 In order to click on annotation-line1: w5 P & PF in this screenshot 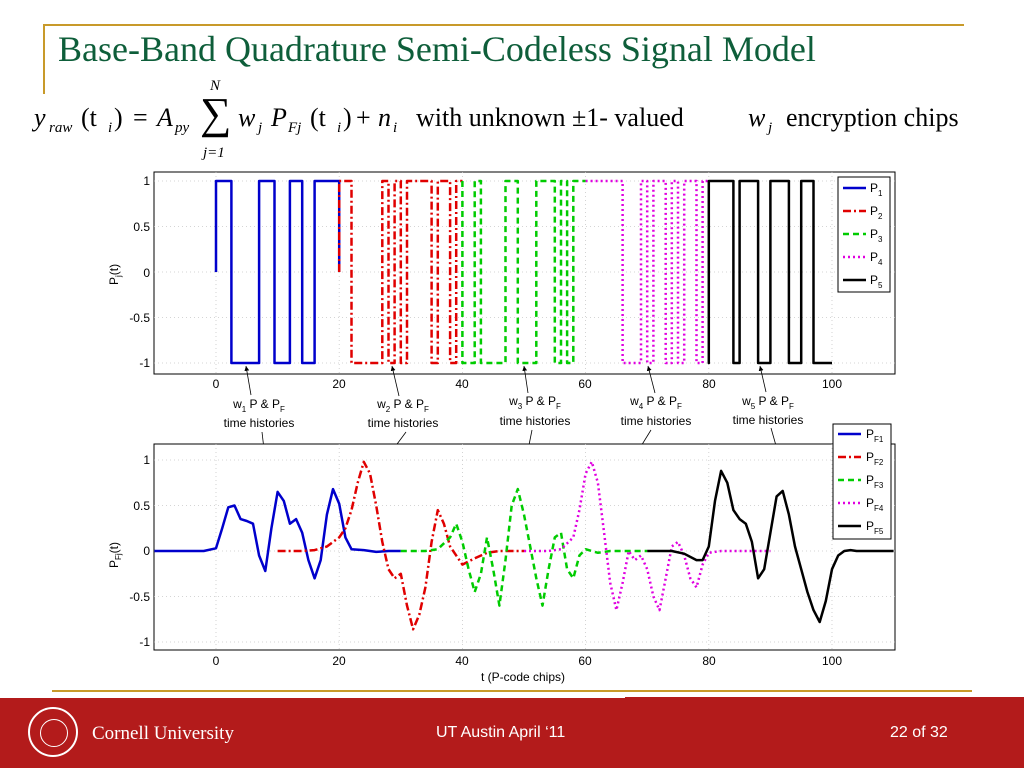, I will do `click(767, 402)`.